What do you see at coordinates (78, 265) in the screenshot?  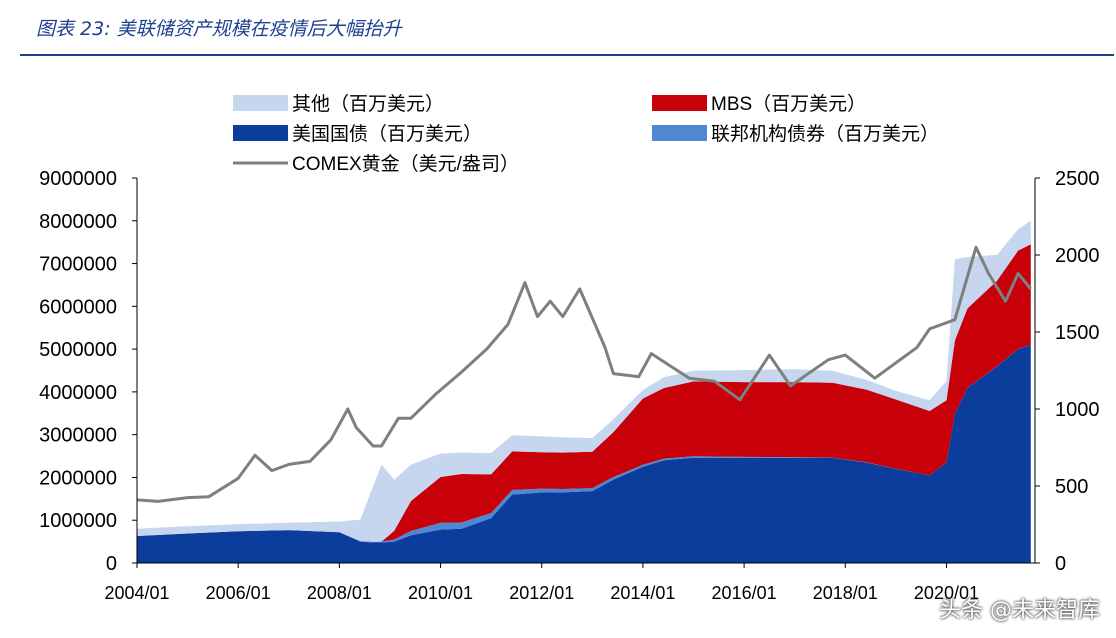 I see `left-tick-label: 7000000` at bounding box center [78, 265].